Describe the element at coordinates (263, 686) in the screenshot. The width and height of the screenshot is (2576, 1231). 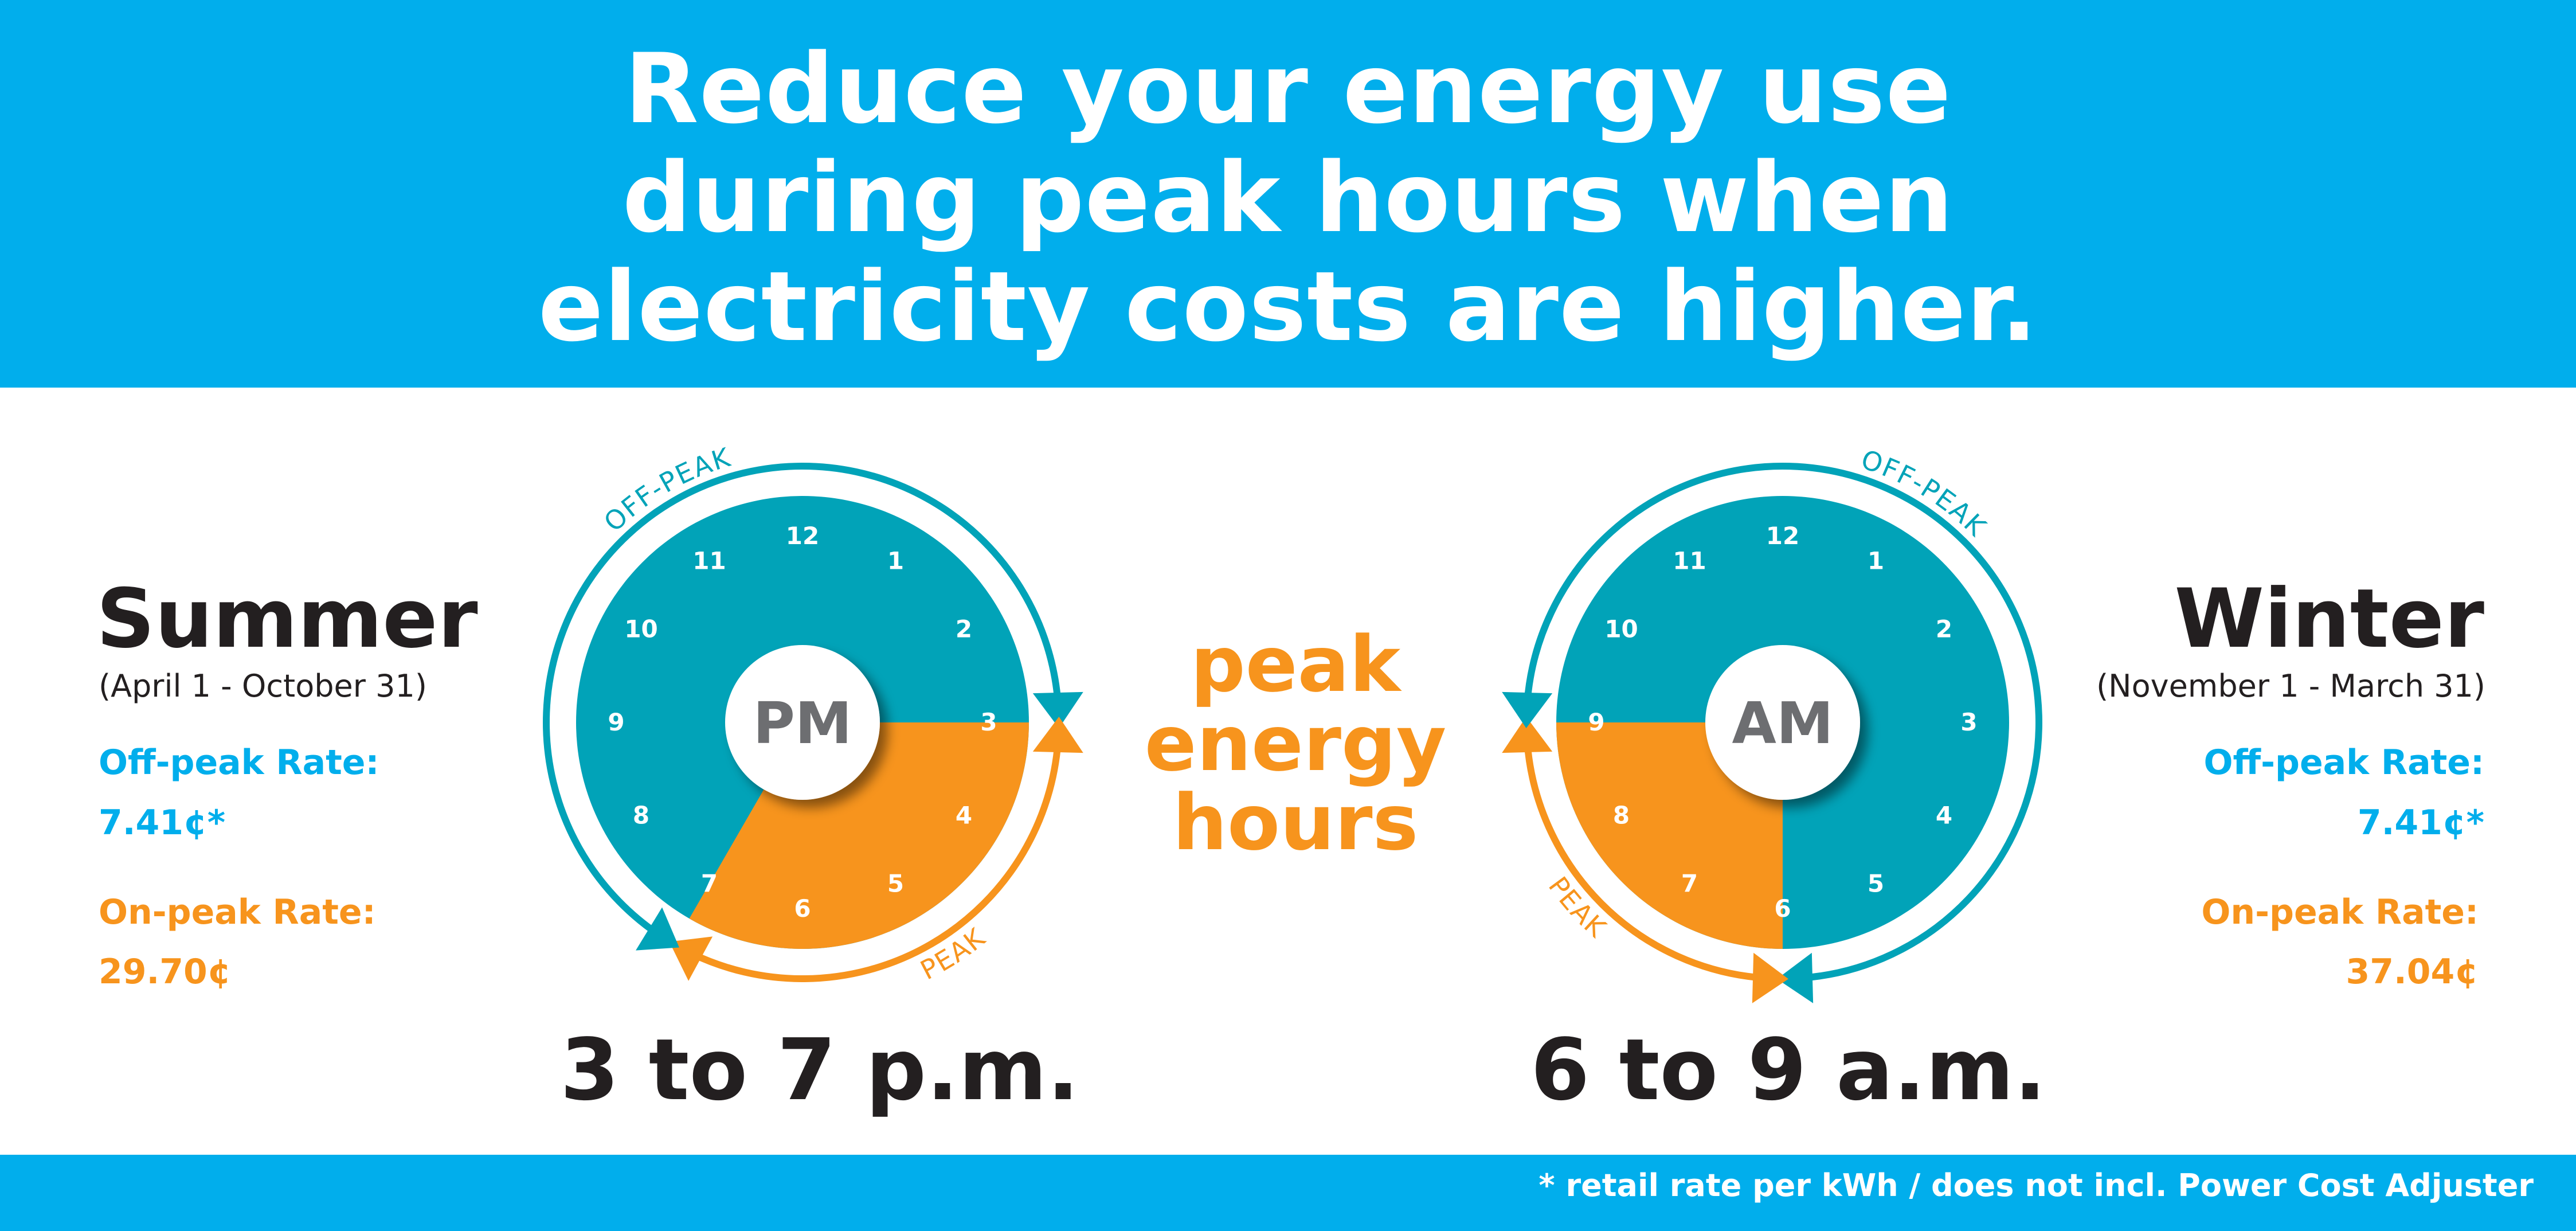
I see `summer-dates: (April 1 - October 31)` at that location.